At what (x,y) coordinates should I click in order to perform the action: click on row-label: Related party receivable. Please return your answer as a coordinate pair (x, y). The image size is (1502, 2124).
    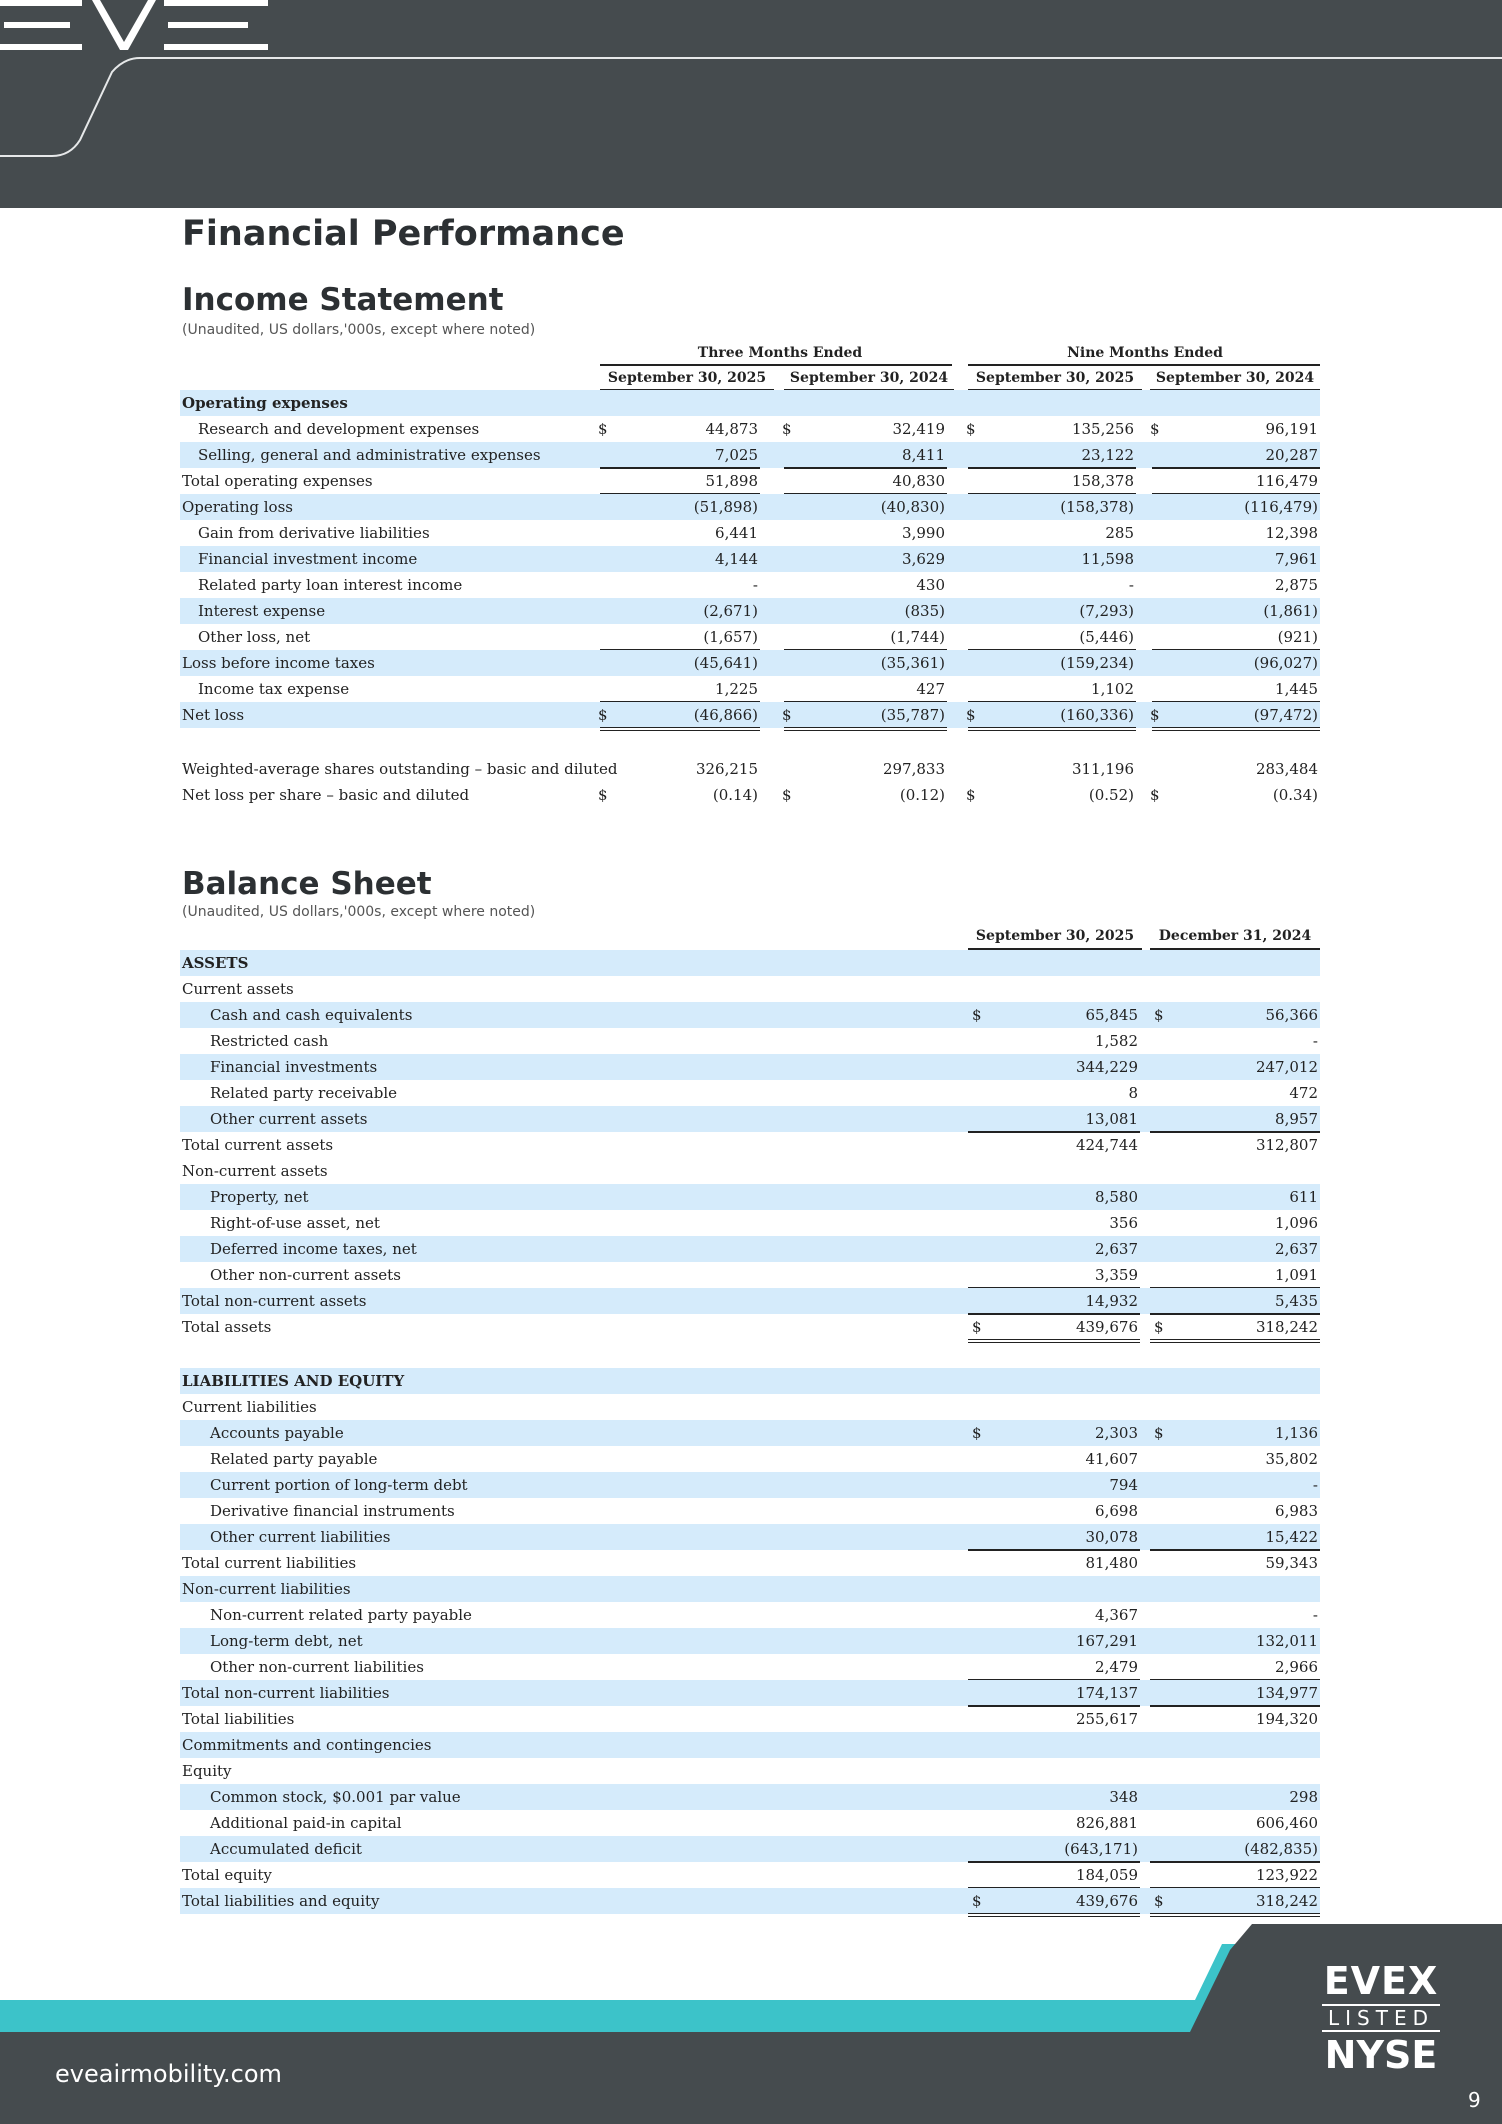
    Looking at the image, I should click on (303, 1093).